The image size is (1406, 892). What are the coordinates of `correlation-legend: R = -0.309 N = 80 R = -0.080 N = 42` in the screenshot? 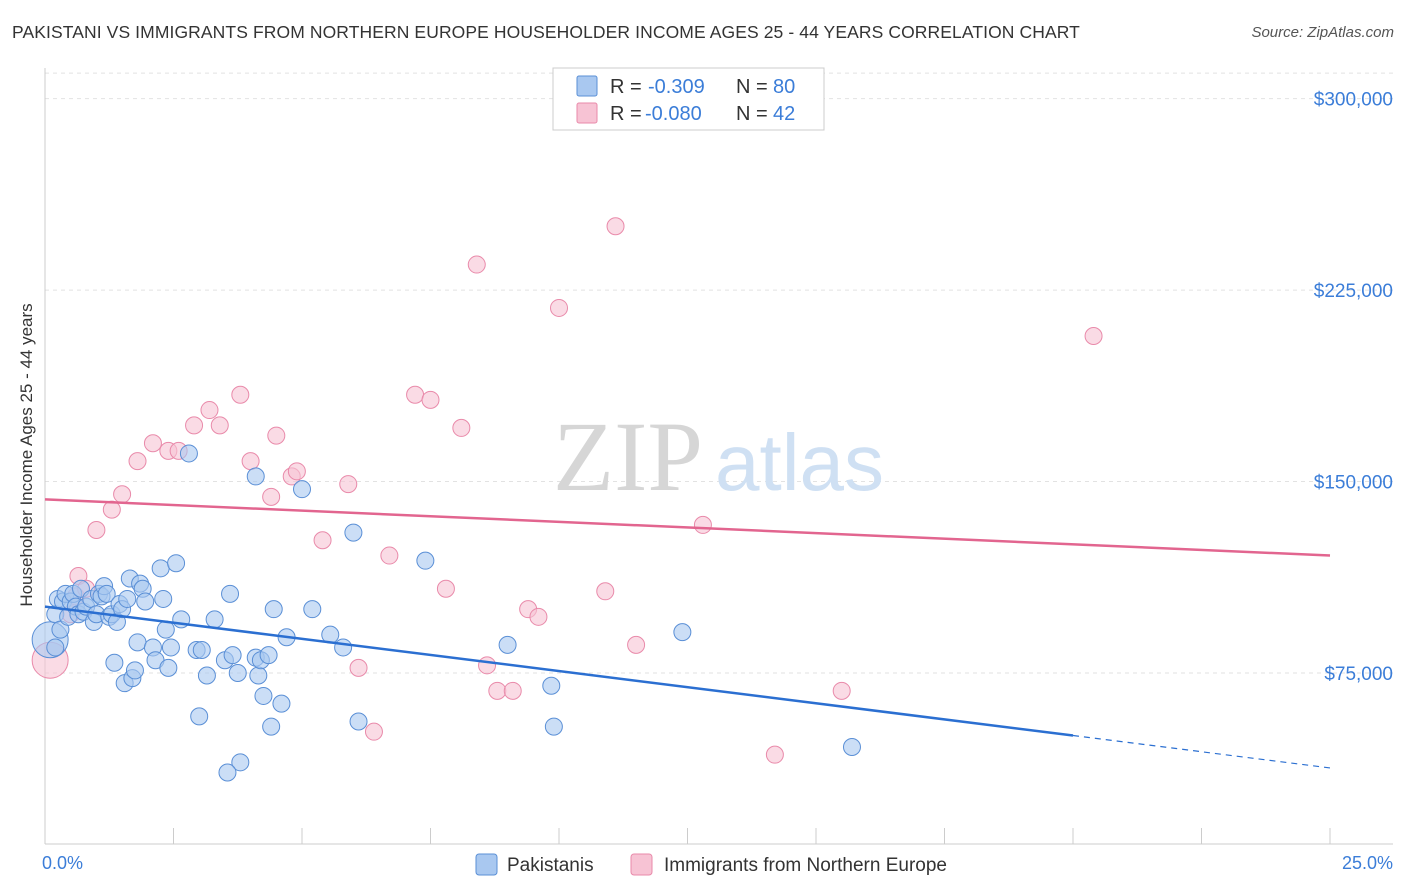 It's located at (688, 99).